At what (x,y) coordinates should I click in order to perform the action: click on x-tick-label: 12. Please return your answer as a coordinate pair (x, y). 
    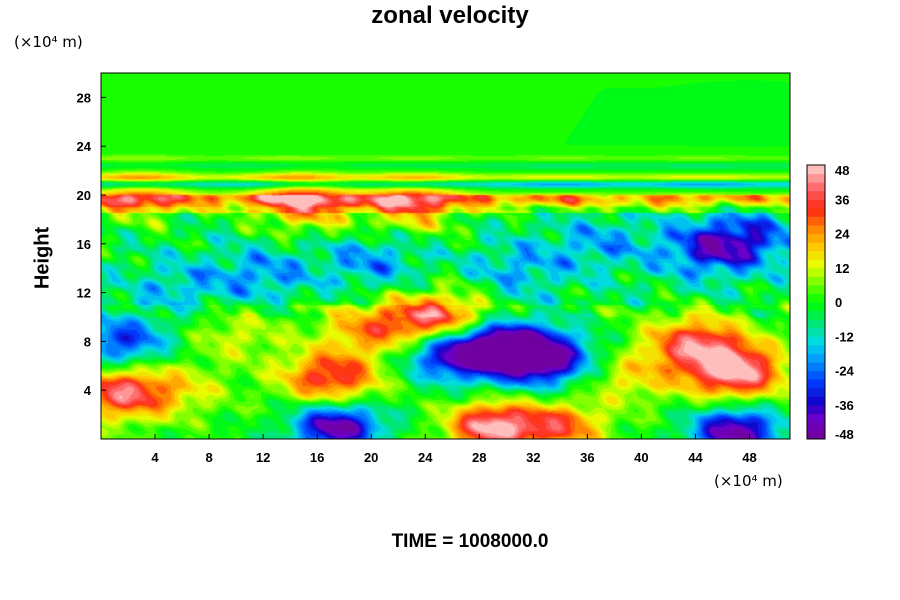
    Looking at the image, I should click on (263, 457).